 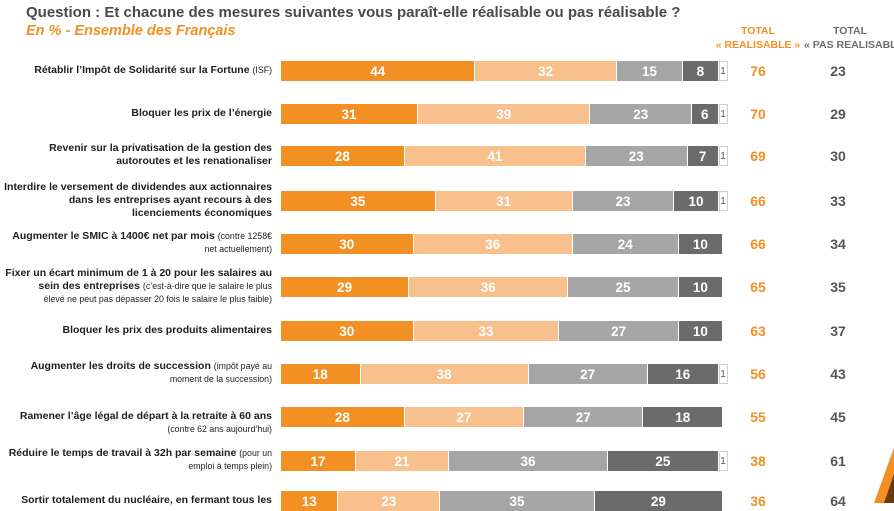 I want to click on row-label-note: (impôt payé au, so click(x=242, y=366).